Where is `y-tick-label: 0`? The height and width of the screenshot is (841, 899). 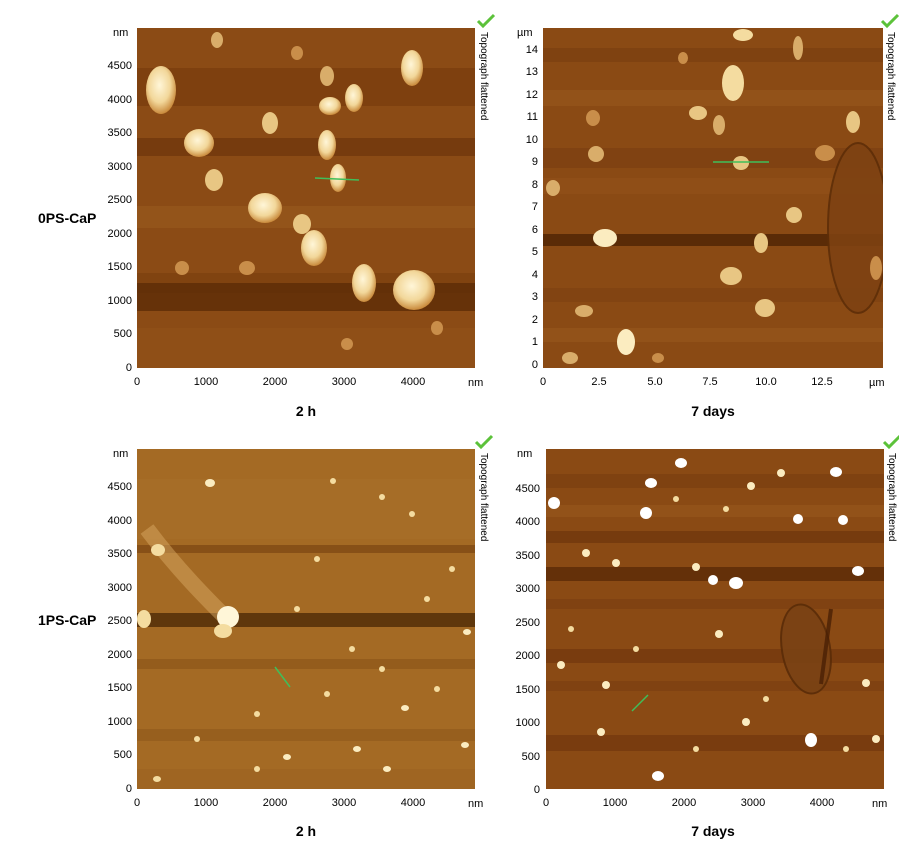
y-tick-label: 0 is located at coordinates (534, 365).